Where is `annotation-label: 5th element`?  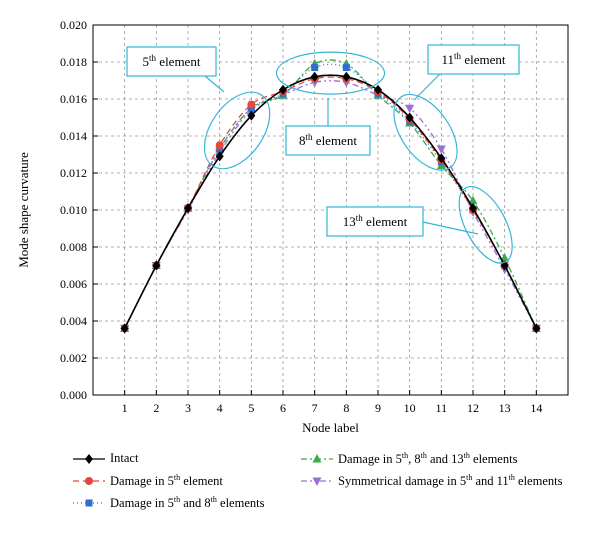 annotation-label: 5th element is located at coordinates (172, 61).